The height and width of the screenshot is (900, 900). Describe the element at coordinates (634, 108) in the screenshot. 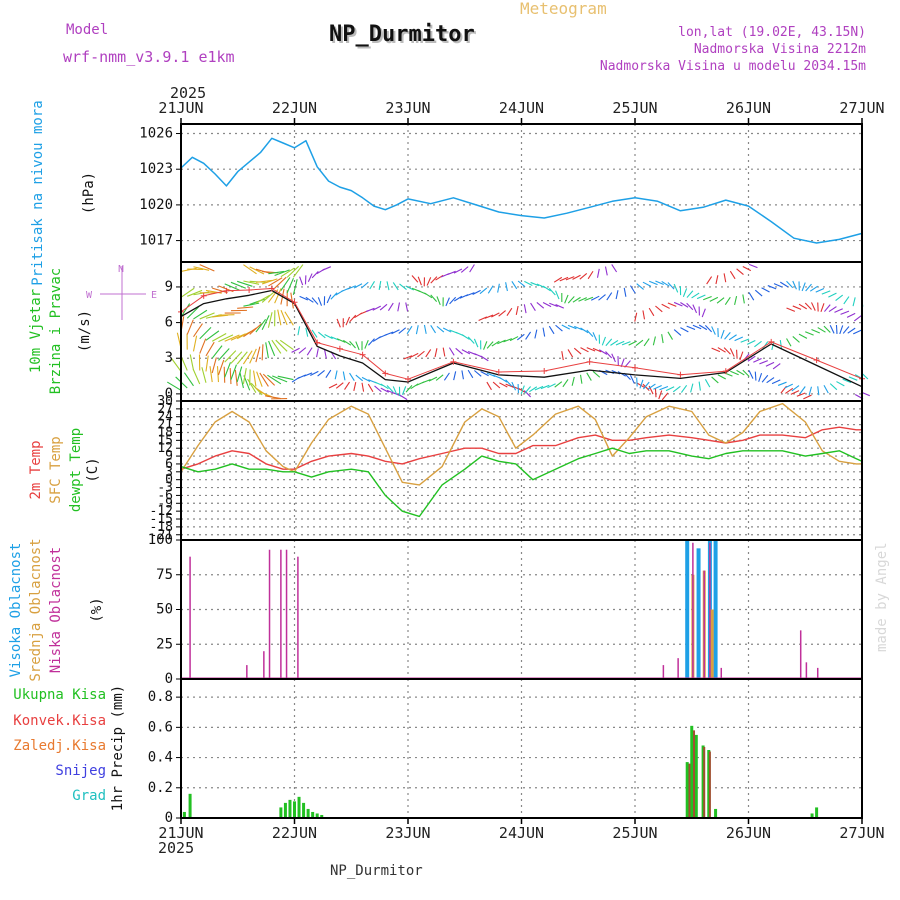

I see `x-tick-top: 25JUN` at that location.